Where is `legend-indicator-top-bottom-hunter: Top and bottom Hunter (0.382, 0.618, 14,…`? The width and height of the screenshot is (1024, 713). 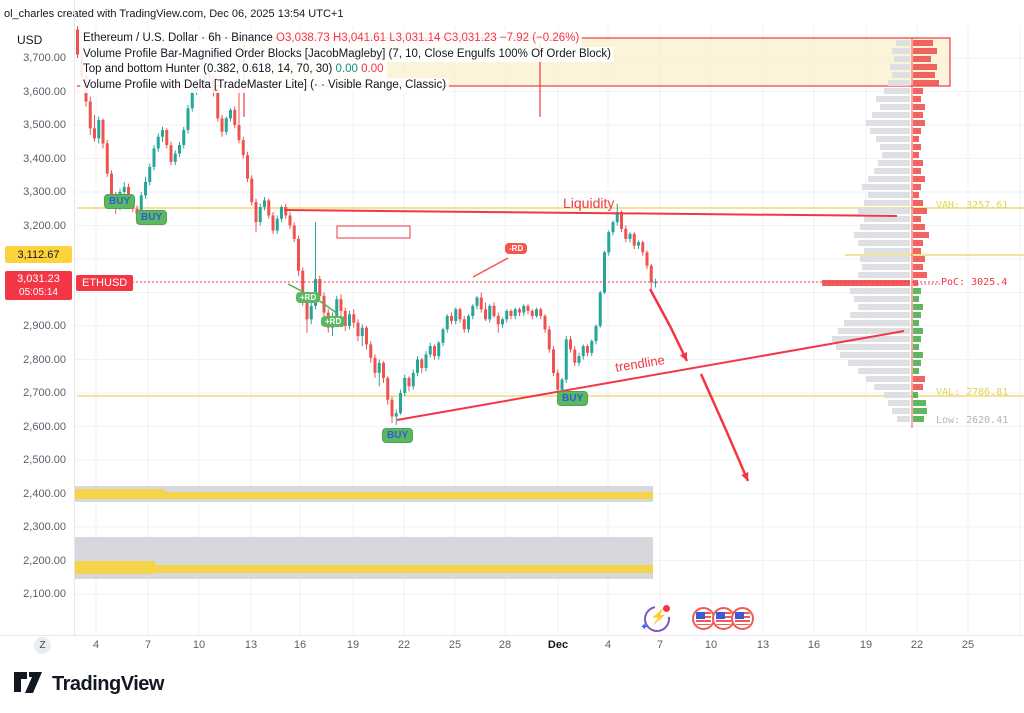 legend-indicator-top-bottom-hunter: Top and bottom Hunter (0.382, 0.618, 14,… is located at coordinates (233, 70).